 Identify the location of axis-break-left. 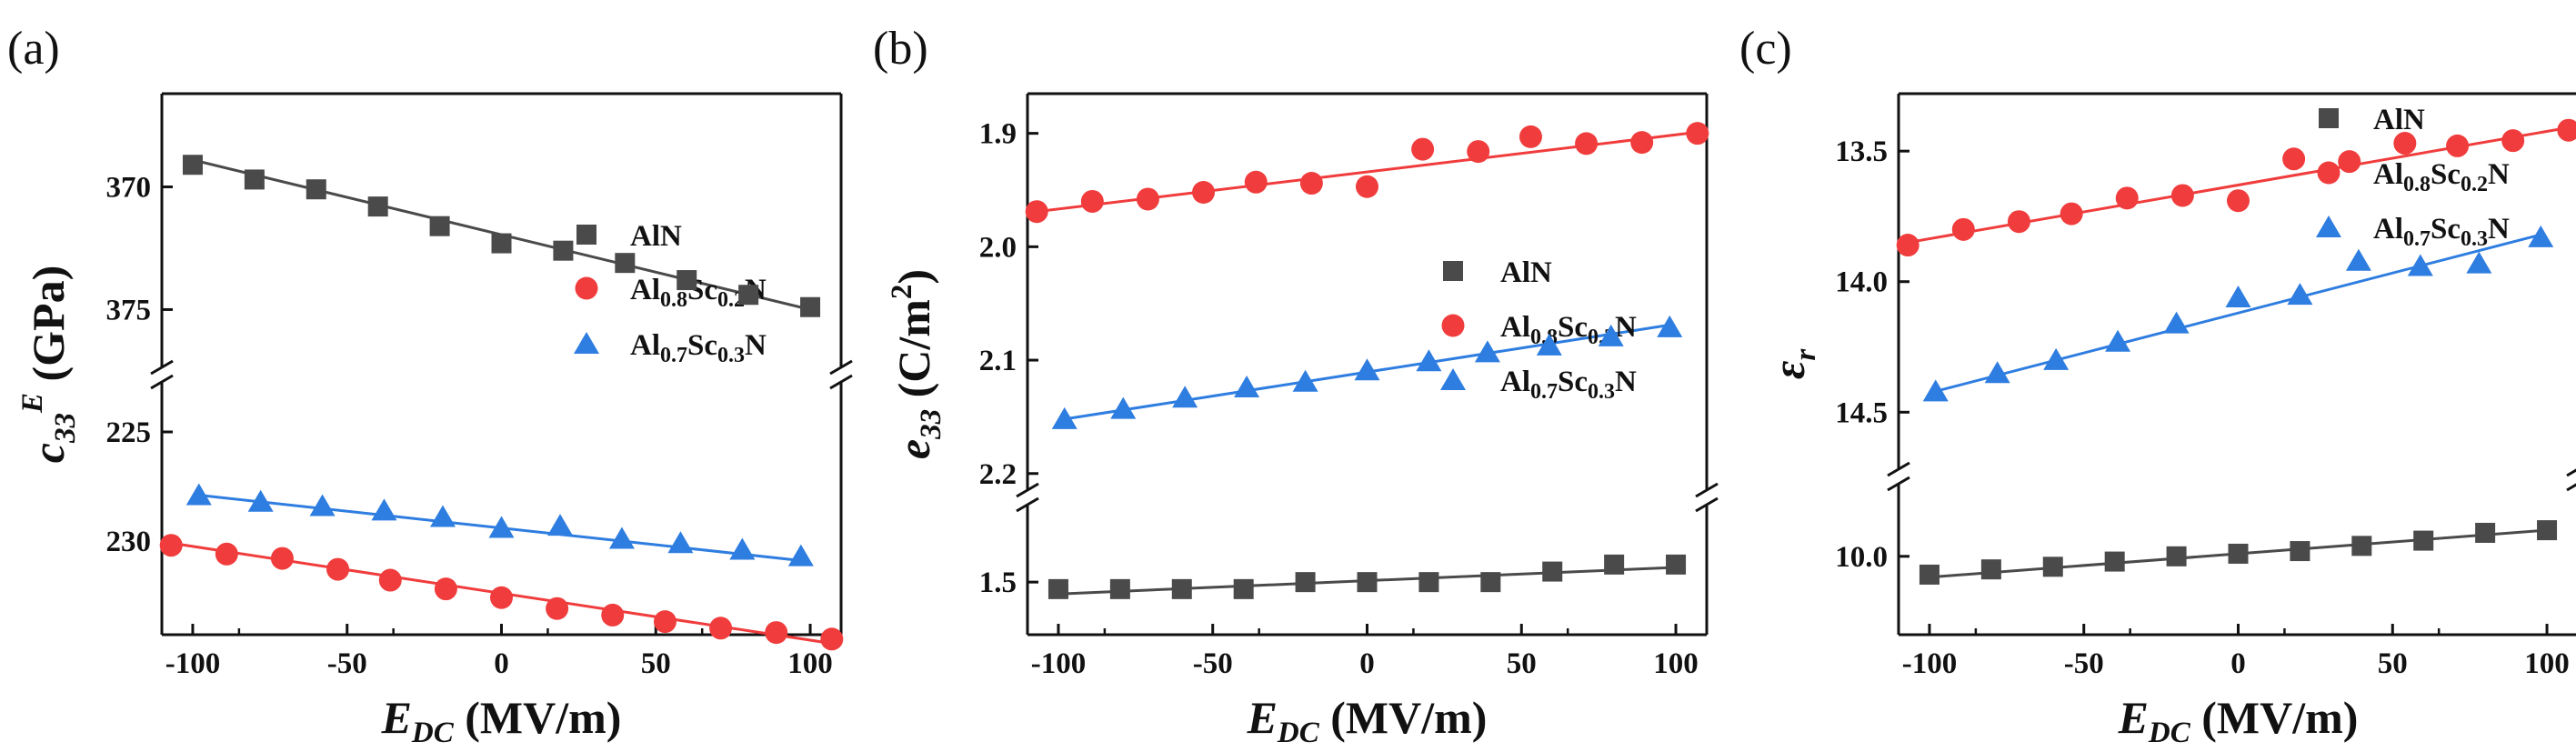
(1027, 498).